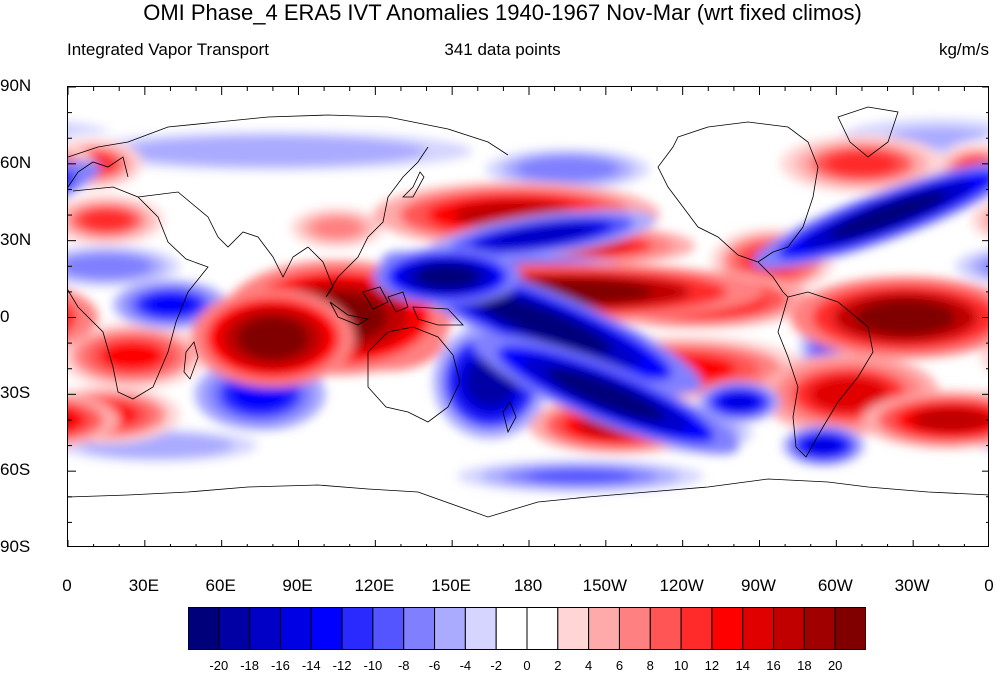  What do you see at coordinates (16, 162) in the screenshot?
I see `lat-tick-label: 60N` at bounding box center [16, 162].